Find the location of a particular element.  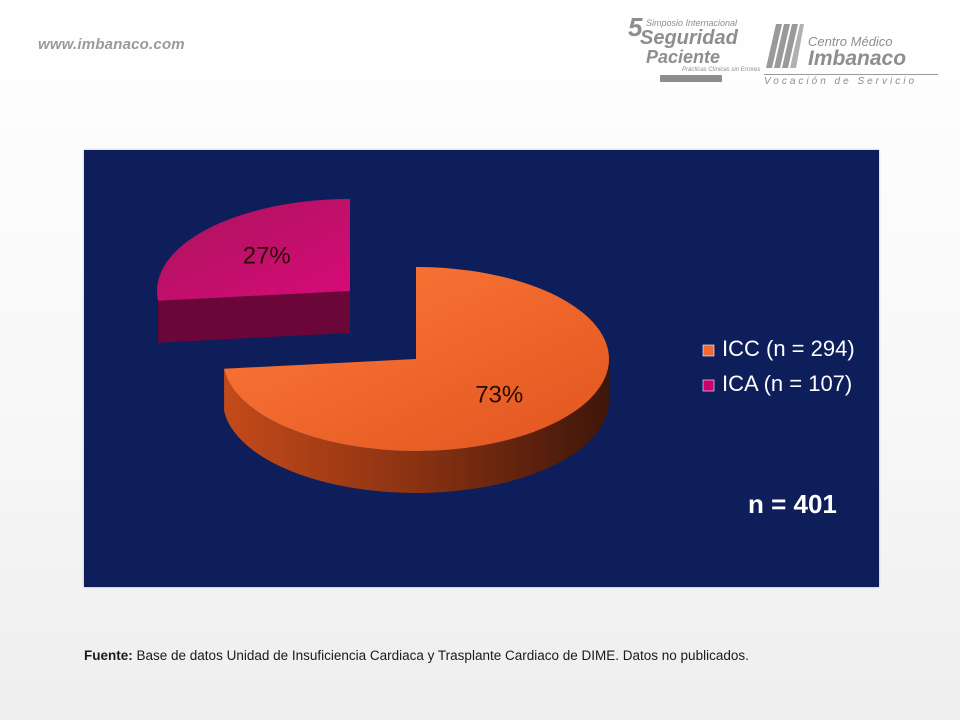

footnote-label: Fuente: is located at coordinates (108, 655).